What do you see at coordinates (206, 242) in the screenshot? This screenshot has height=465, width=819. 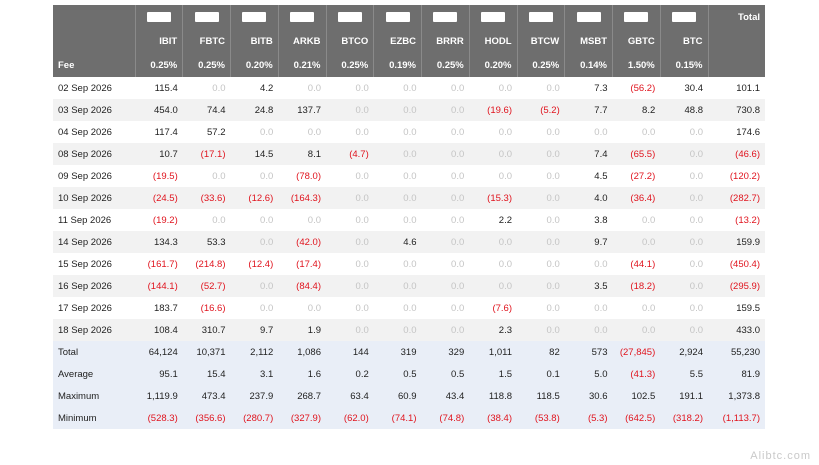 I see `flow-value: 53.3` at bounding box center [206, 242].